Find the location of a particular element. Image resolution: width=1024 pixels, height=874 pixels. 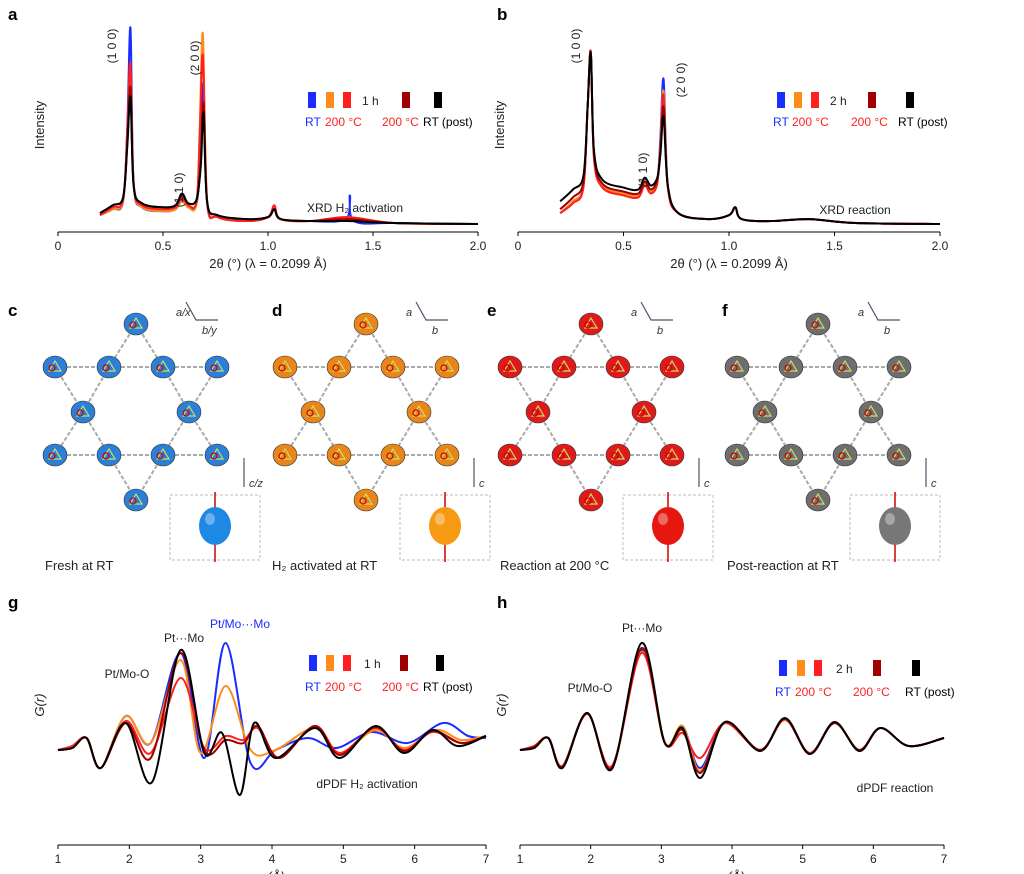

panel-label: h is located at coordinates (502, 602).